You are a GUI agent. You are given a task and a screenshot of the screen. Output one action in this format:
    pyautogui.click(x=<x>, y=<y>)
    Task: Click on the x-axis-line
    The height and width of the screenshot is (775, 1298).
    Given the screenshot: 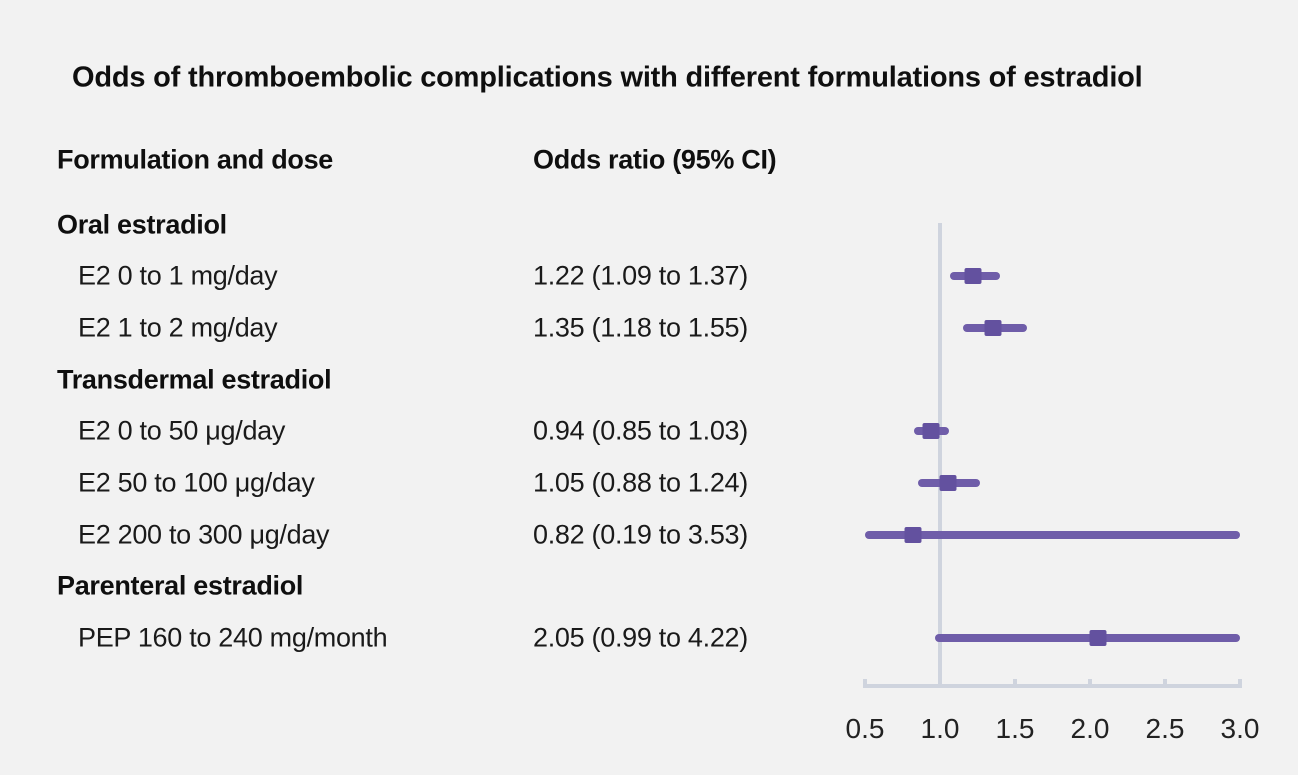 What is the action you would take?
    pyautogui.click(x=1052, y=686)
    